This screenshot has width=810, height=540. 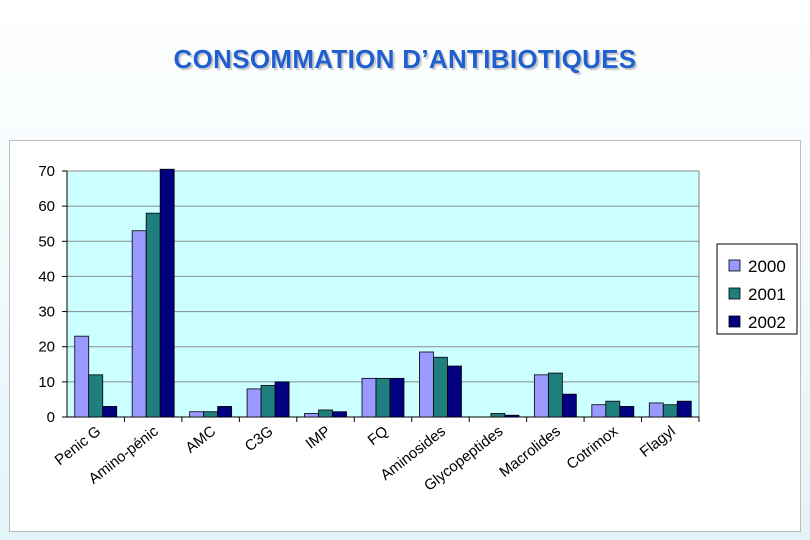 What do you see at coordinates (200, 440) in the screenshot?
I see `x-category-label: AMC` at bounding box center [200, 440].